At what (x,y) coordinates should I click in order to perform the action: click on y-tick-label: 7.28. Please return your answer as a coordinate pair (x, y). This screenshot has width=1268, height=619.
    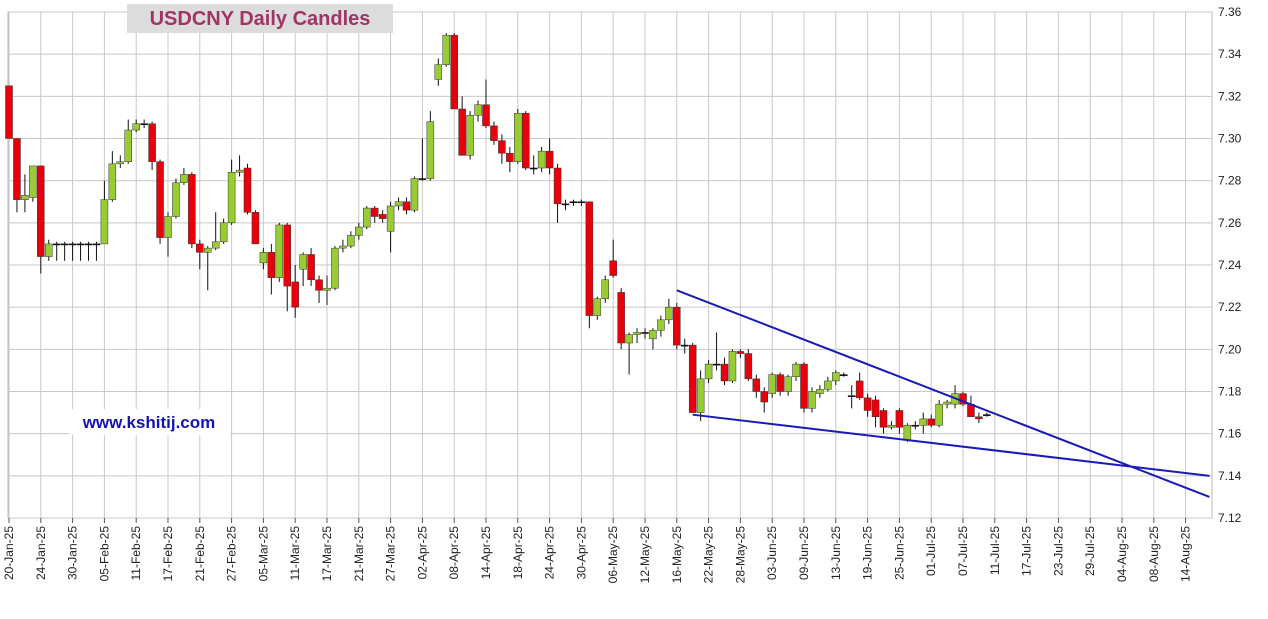
    Looking at the image, I should click on (1230, 181).